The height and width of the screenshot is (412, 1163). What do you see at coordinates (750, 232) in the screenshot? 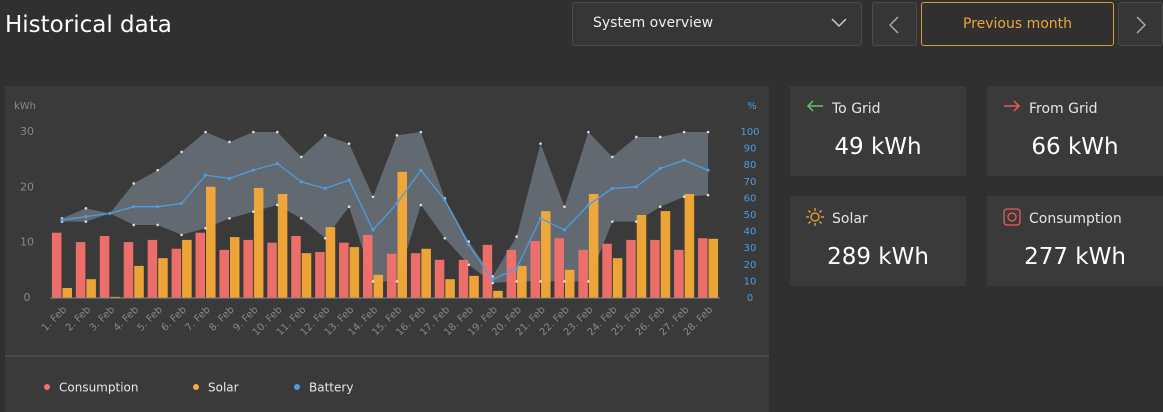
I see `y2-tick-label: 40` at bounding box center [750, 232].